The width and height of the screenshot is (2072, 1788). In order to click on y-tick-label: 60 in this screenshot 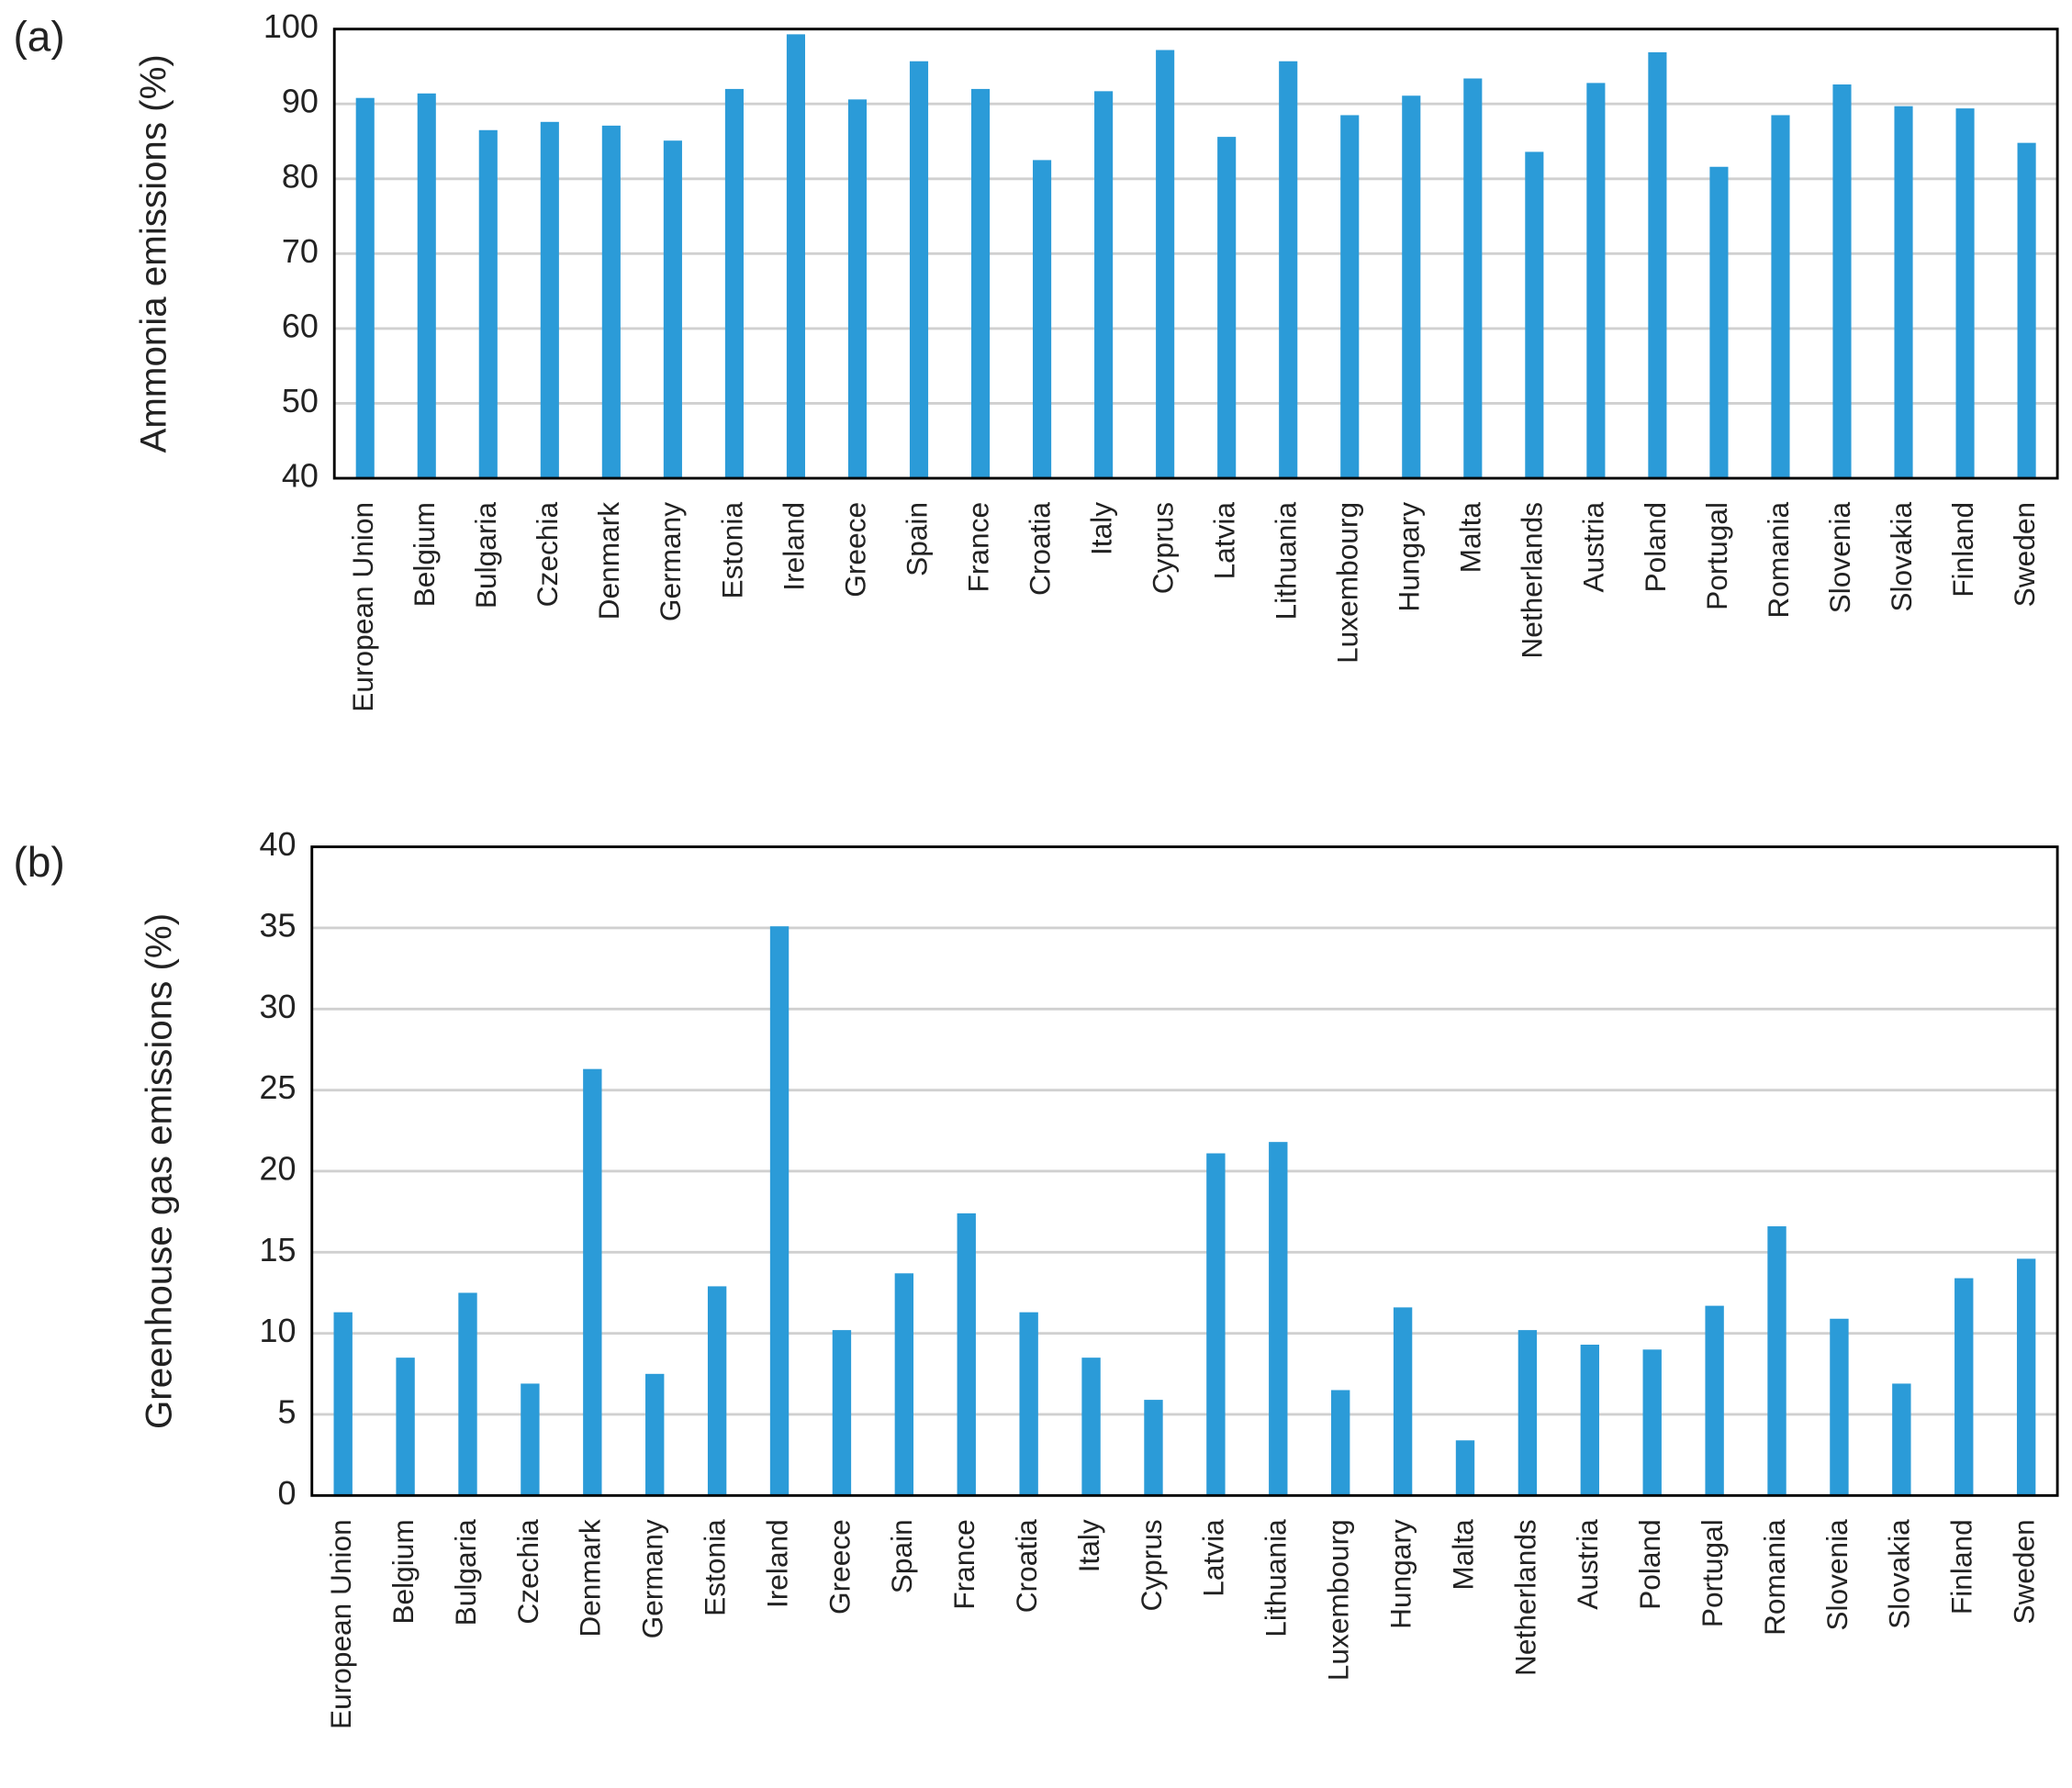, I will do `click(300, 325)`.